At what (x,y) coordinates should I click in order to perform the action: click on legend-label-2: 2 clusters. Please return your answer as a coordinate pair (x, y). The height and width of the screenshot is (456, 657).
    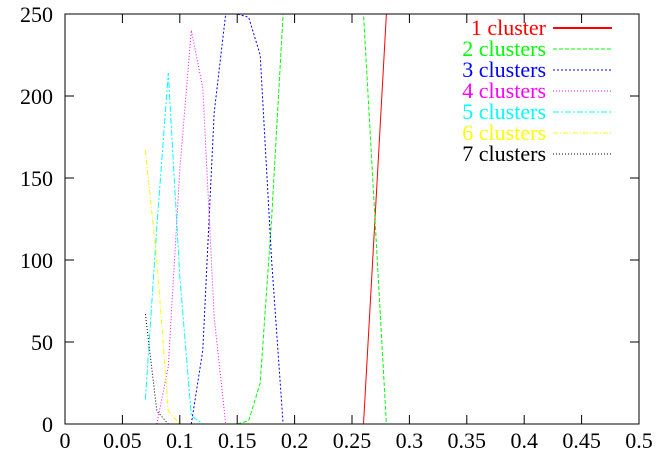
    Looking at the image, I should click on (504, 48).